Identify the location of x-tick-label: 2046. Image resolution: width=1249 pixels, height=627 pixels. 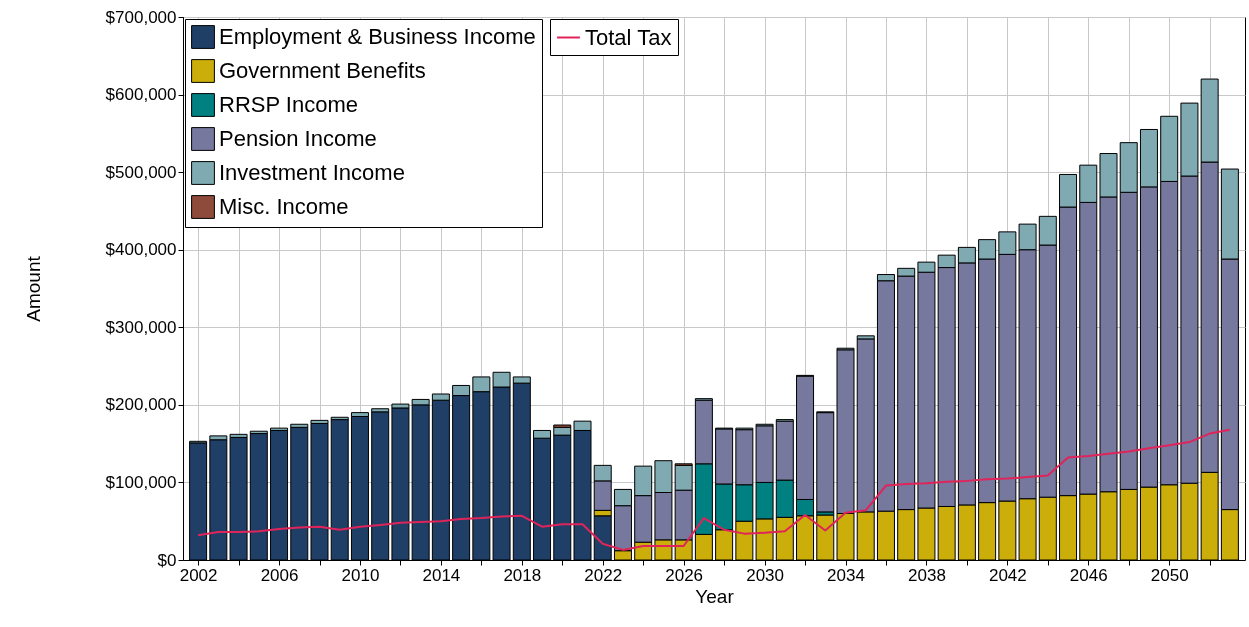
(1088, 575).